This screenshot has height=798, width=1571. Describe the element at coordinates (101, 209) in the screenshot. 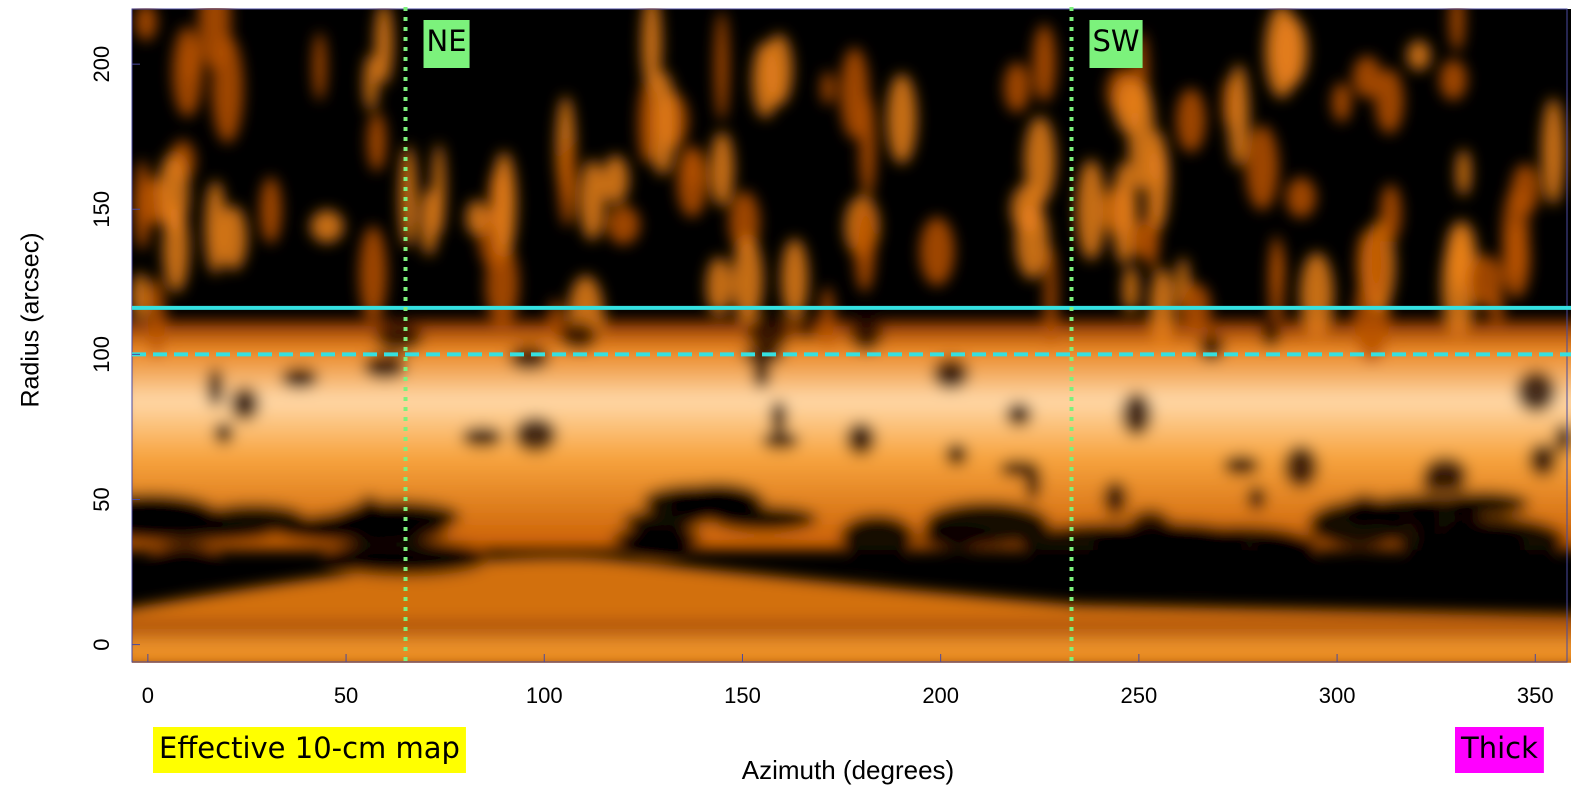

I see `y-tick-label: 150` at that location.